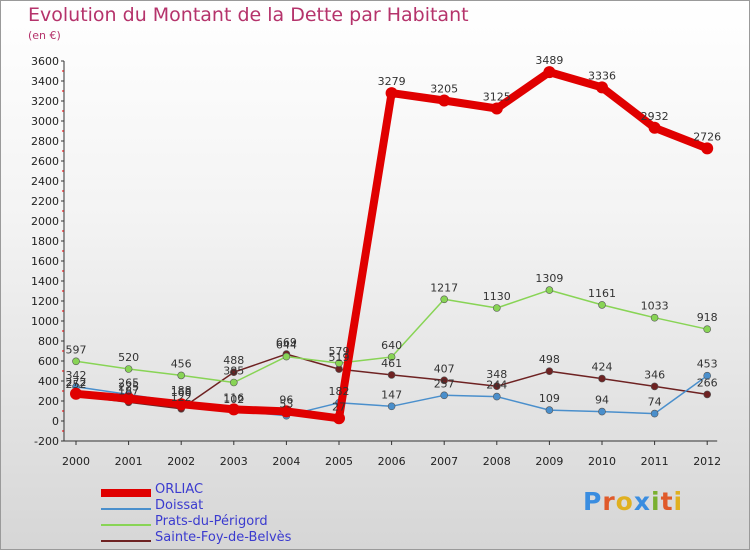 Image resolution: width=750 pixels, height=550 pixels. I want to click on data-label-prats-du-perigord: 579, so click(339, 351).